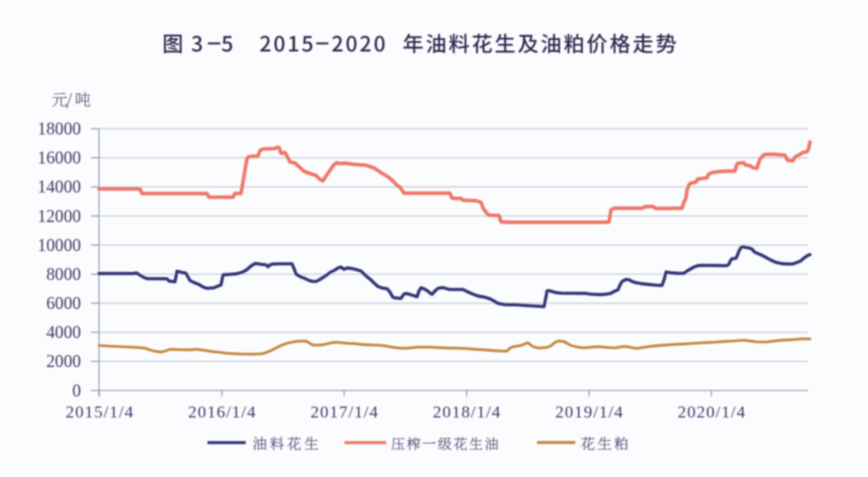 The width and height of the screenshot is (868, 477). Describe the element at coordinates (63, 361) in the screenshot. I see `svg-text: 2000` at that location.